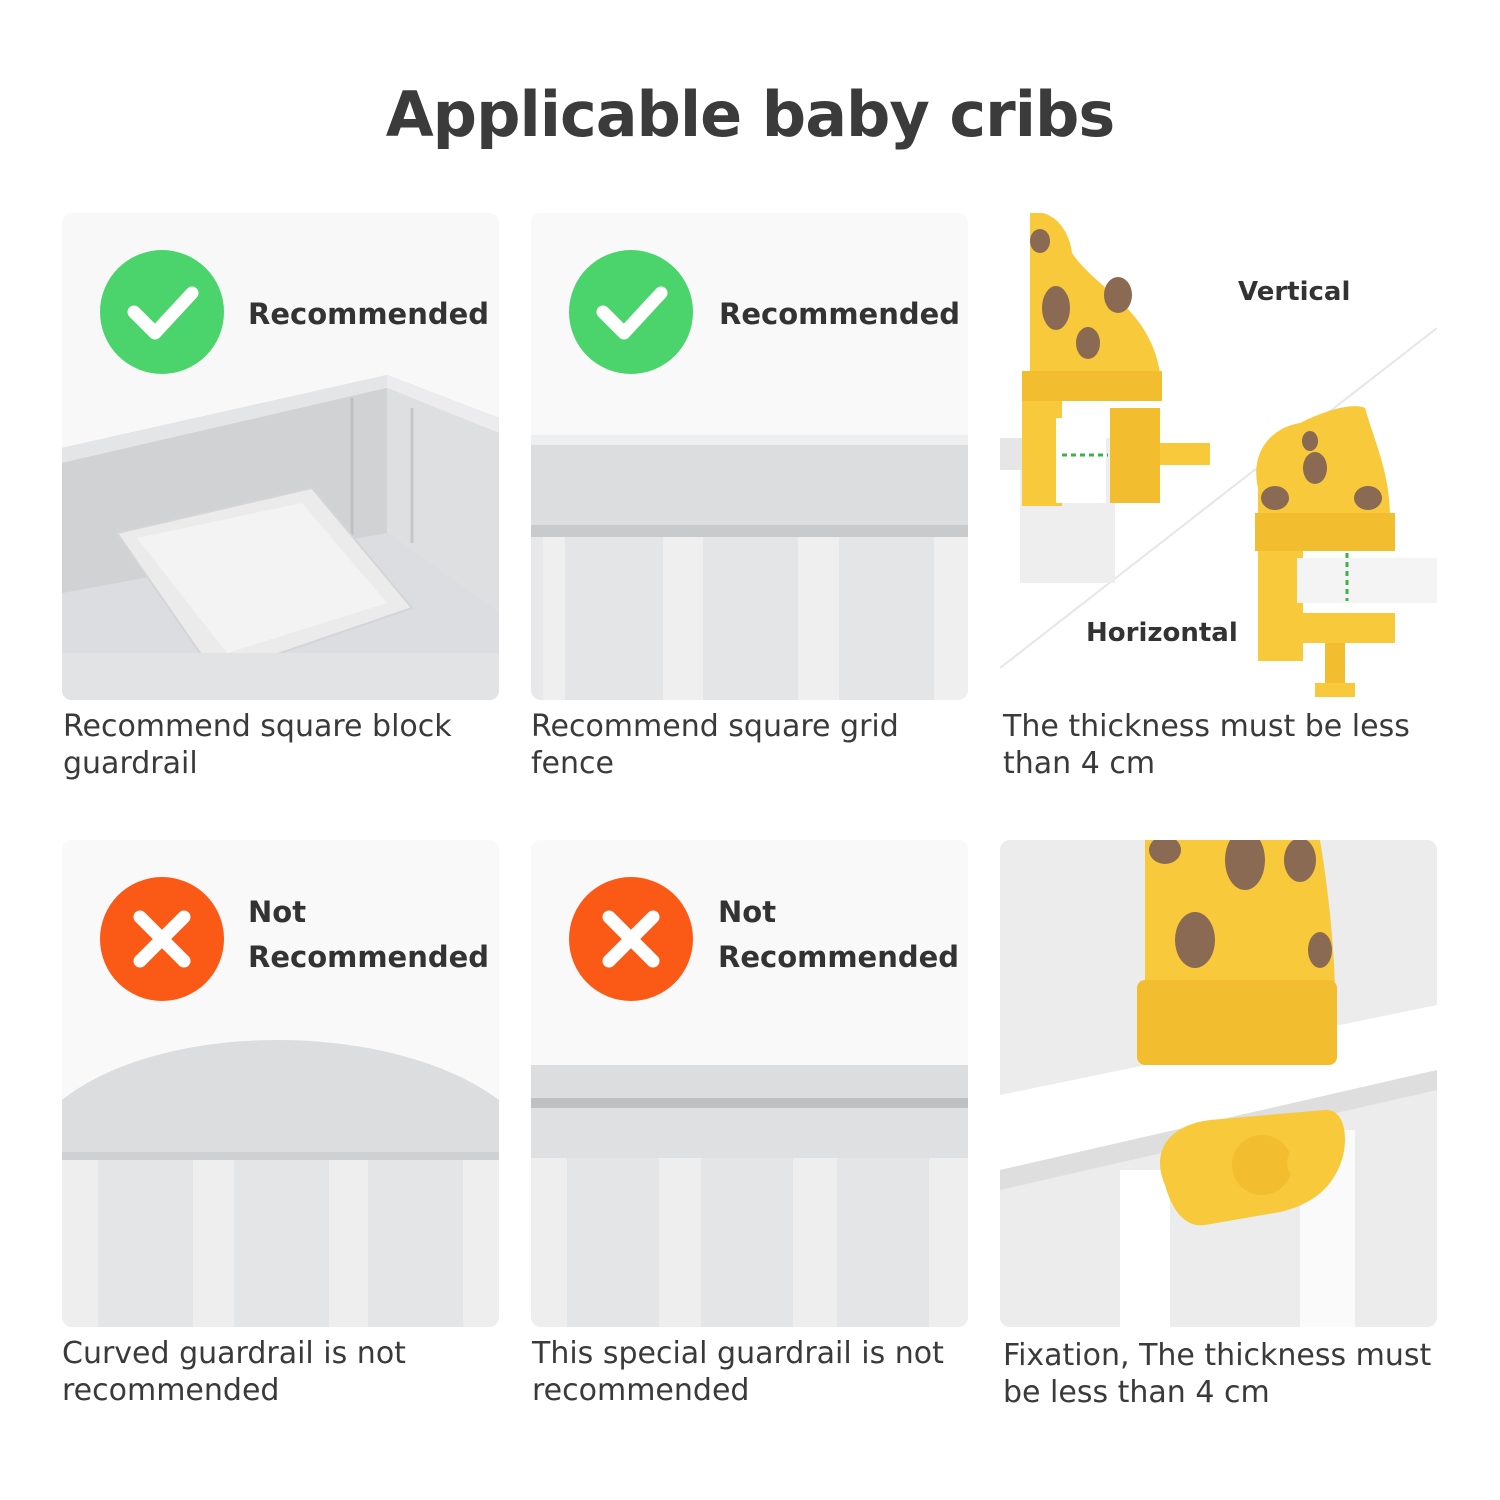  Describe the element at coordinates (257, 745) in the screenshot. I see `card-caption: Recommend square block guardrail` at that location.